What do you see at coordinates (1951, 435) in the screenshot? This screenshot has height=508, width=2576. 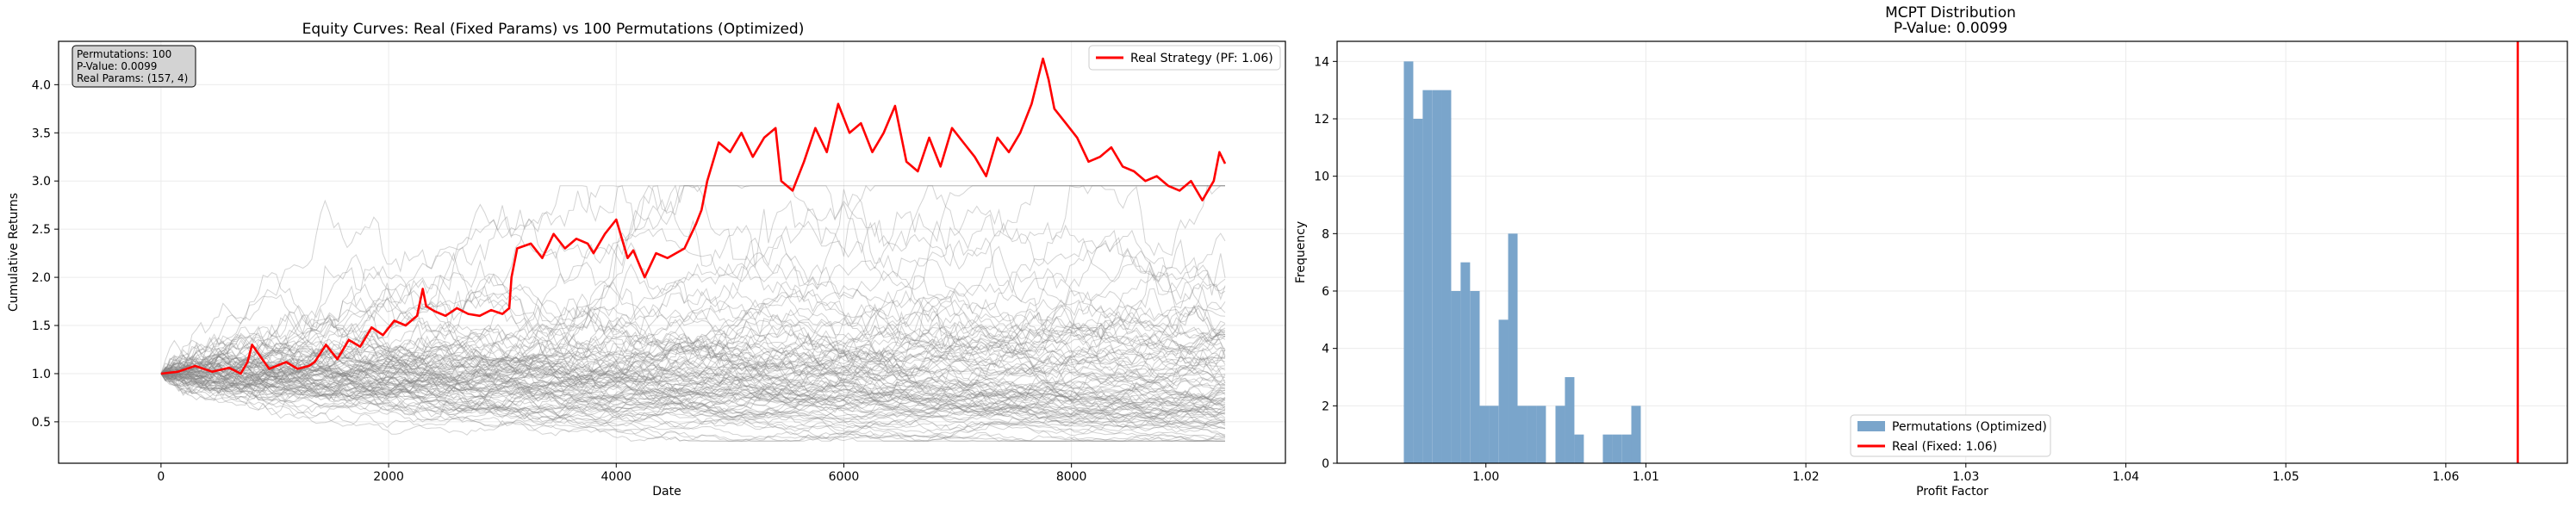 I see `right-legend-box` at bounding box center [1951, 435].